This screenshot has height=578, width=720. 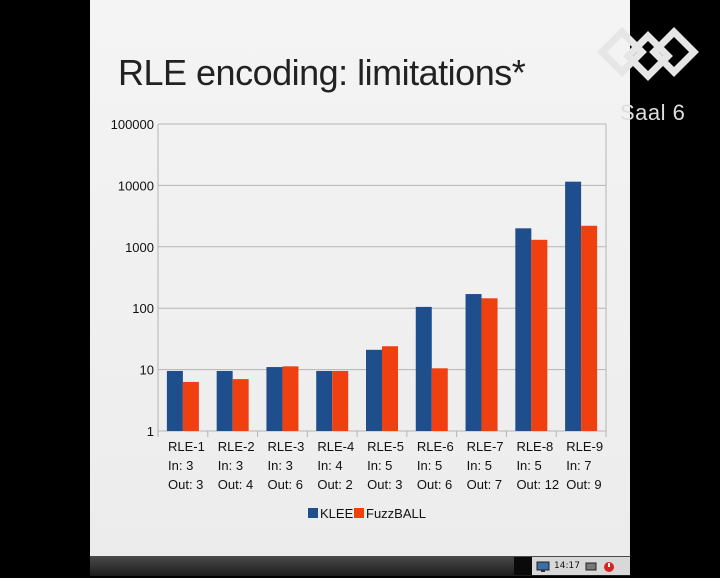 I want to click on x-category-label: RLE-3, so click(x=286, y=446).